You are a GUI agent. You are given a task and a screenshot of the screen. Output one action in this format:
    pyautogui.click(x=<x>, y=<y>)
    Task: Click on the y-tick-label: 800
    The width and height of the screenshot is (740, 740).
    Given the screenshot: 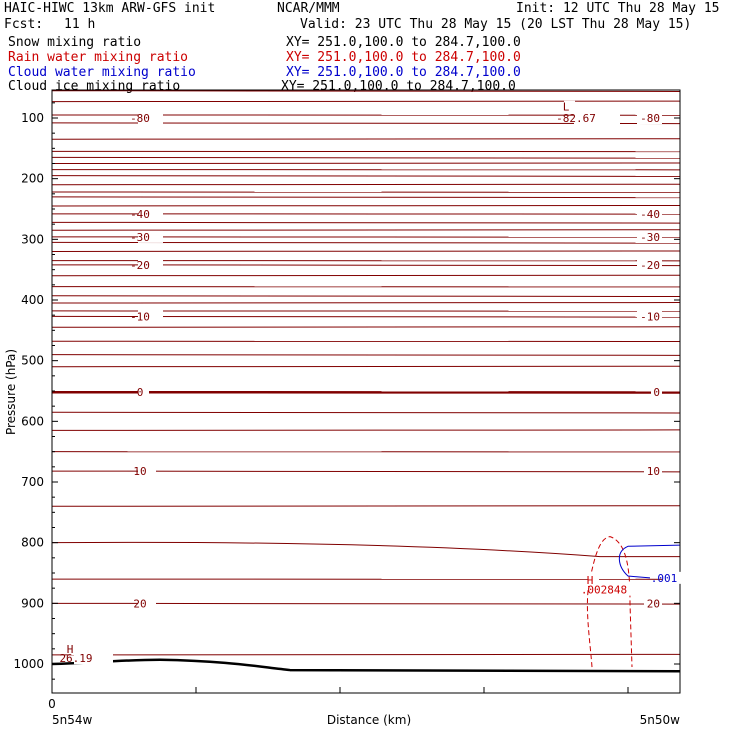 What is the action you would take?
    pyautogui.click(x=32, y=543)
    